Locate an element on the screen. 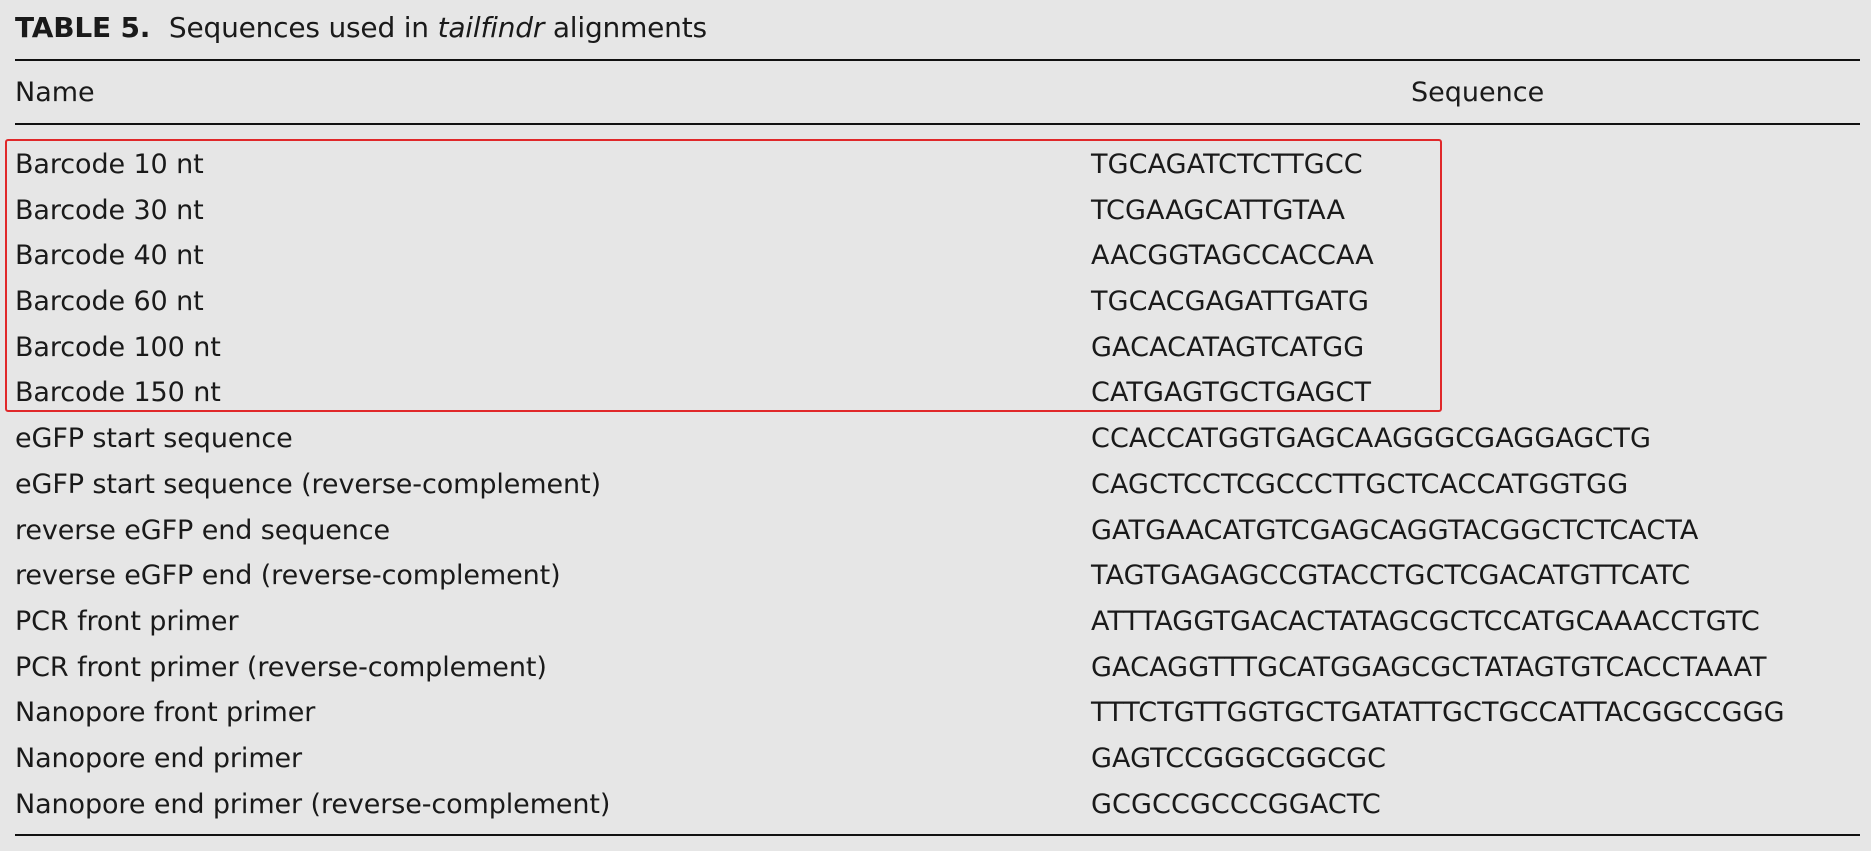  sequence-value-cell: GACAGGTTTGCATGGAGCGCTATAGTGTCACCTAAAT is located at coordinates (1429, 667).